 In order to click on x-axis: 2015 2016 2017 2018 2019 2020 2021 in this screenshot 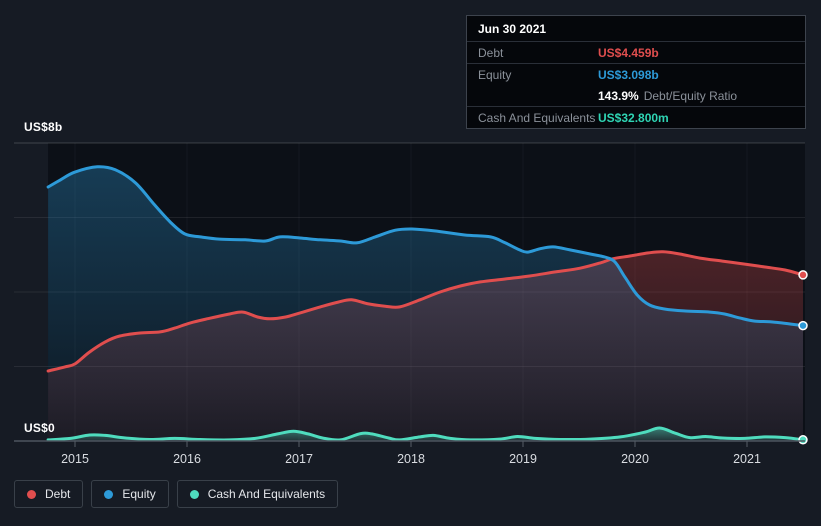, I will do `click(409, 453)`.